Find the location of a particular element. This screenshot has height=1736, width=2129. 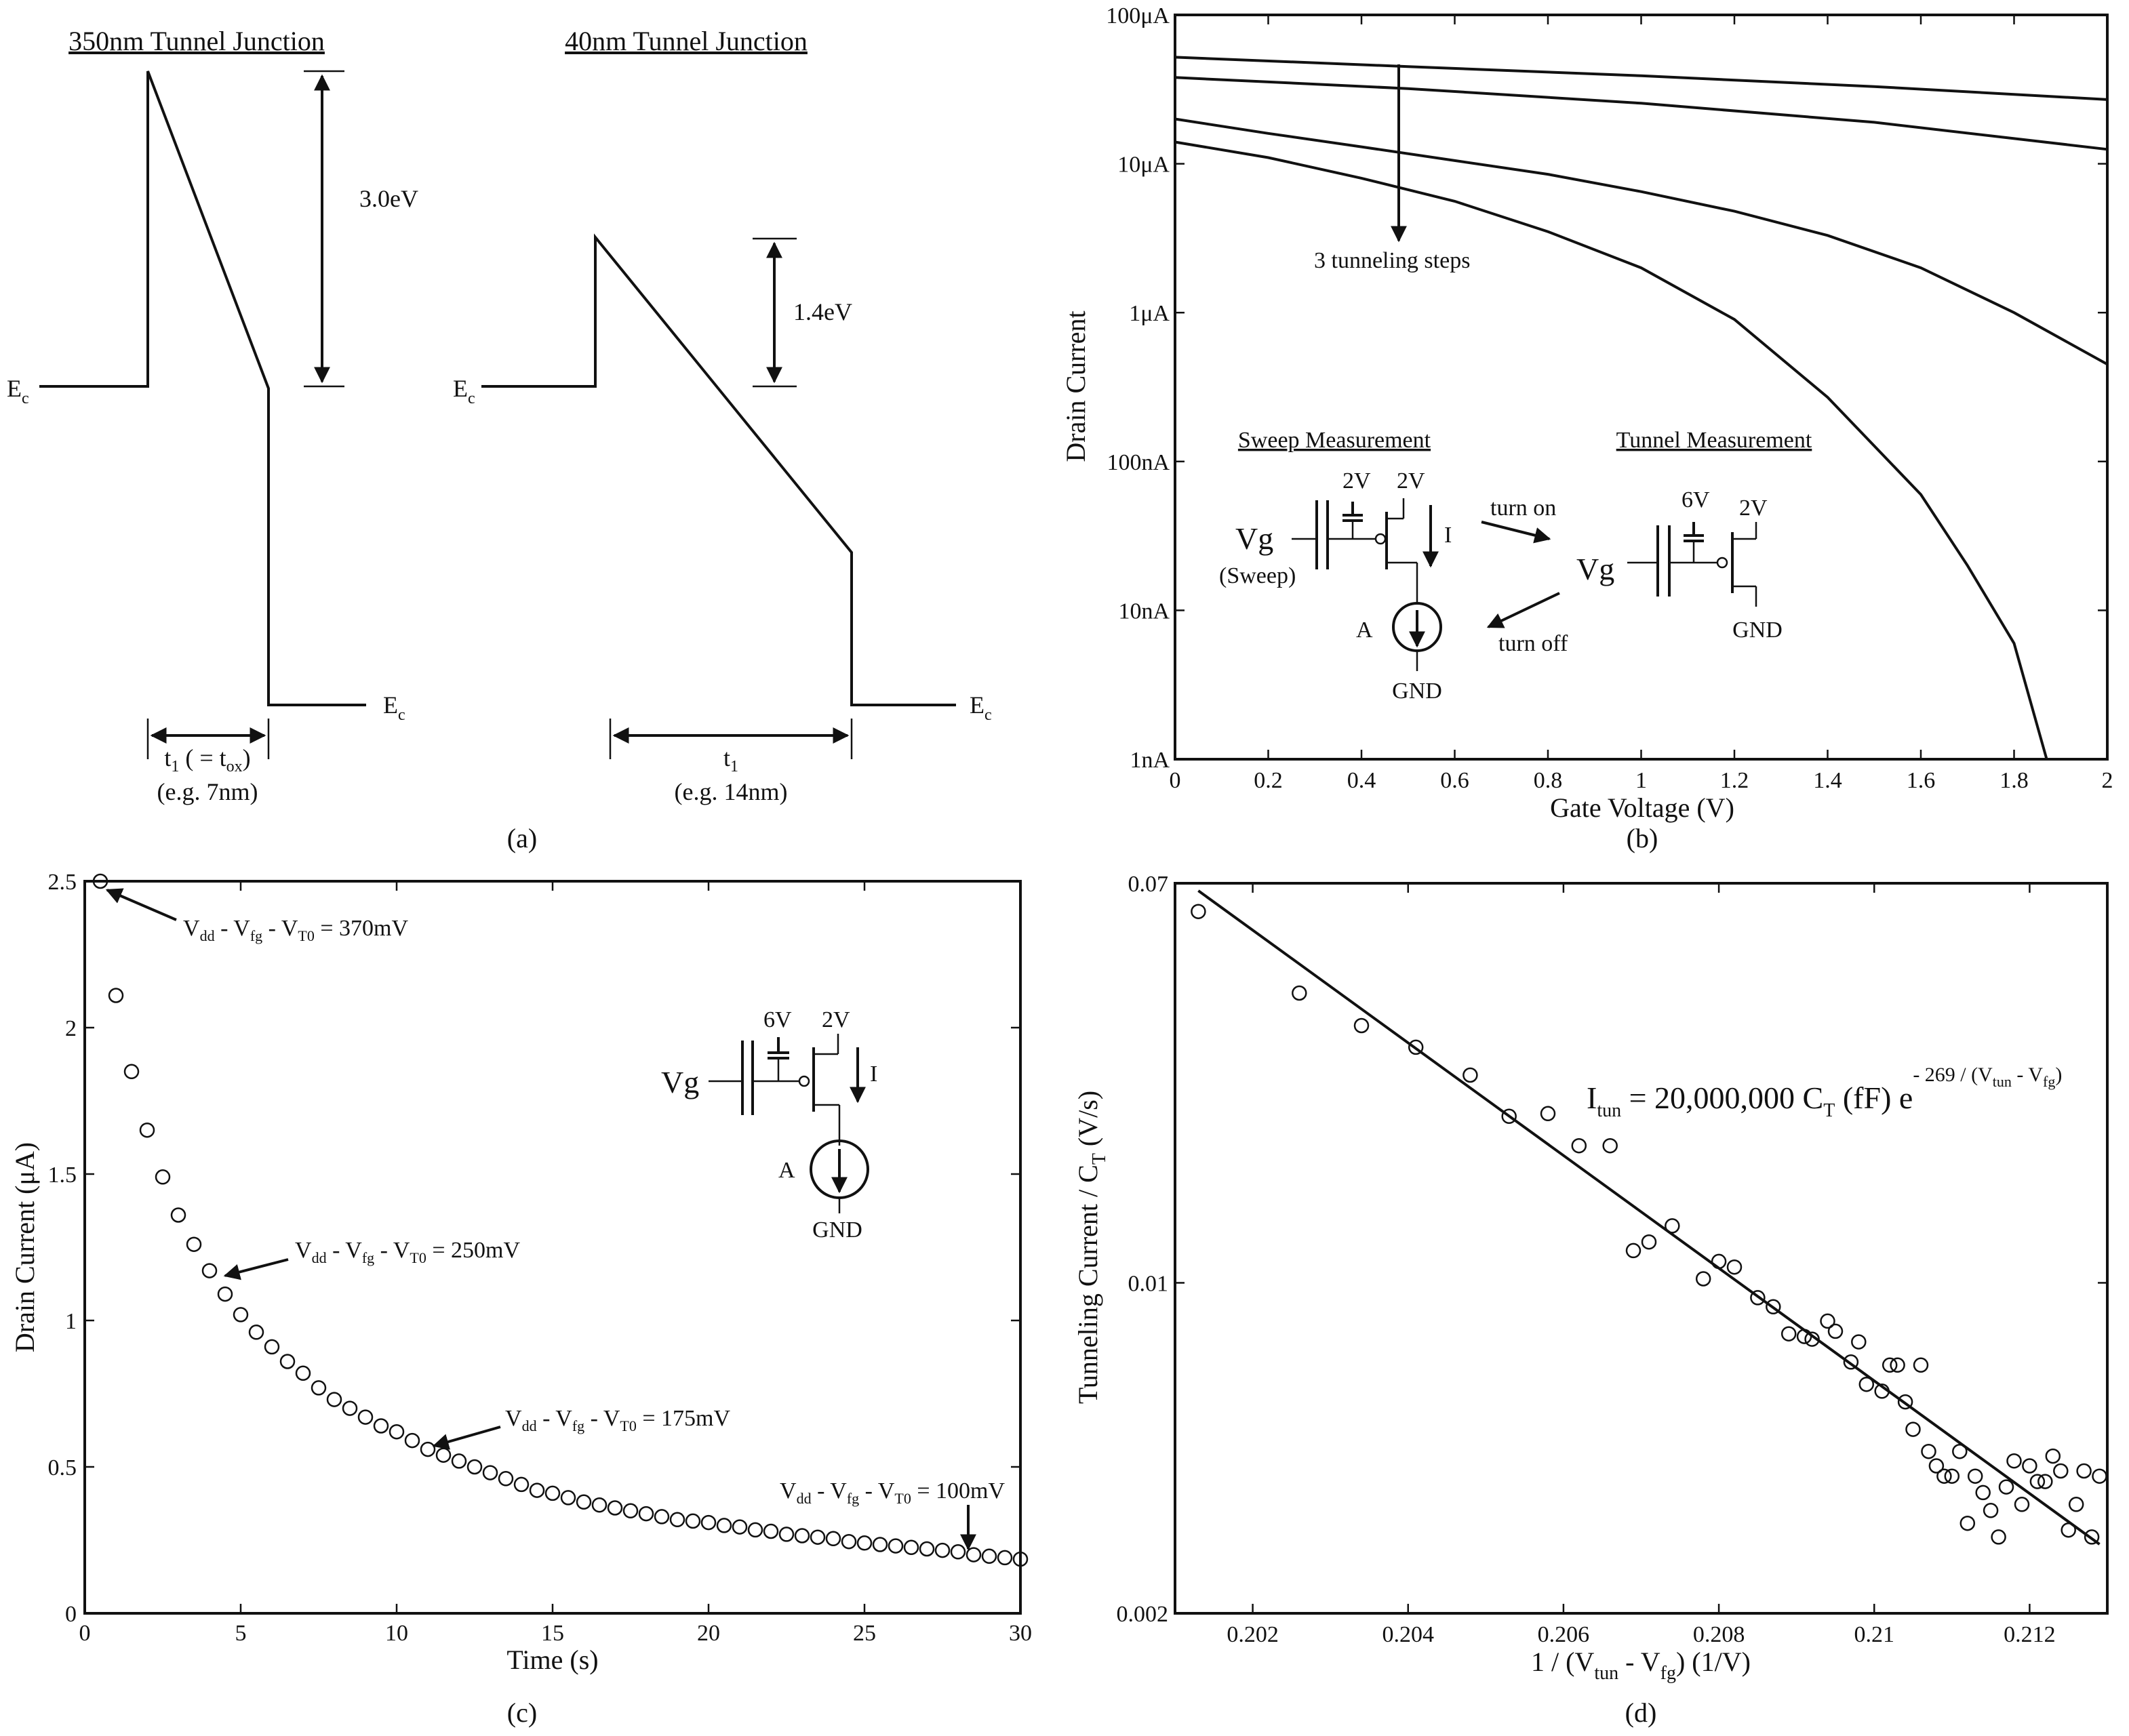

turn-on-arrow is located at coordinates (1516, 532).